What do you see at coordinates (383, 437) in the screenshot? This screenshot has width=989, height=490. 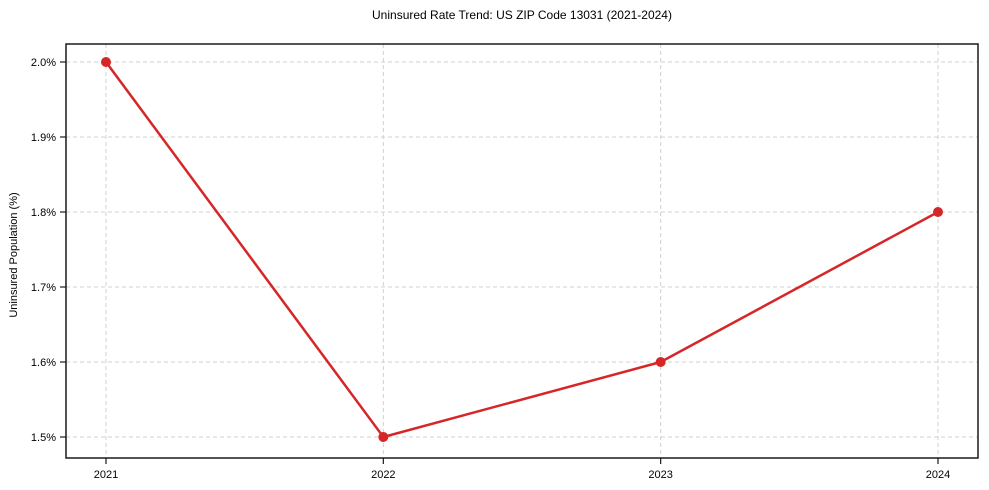 I see `data-point-2022` at bounding box center [383, 437].